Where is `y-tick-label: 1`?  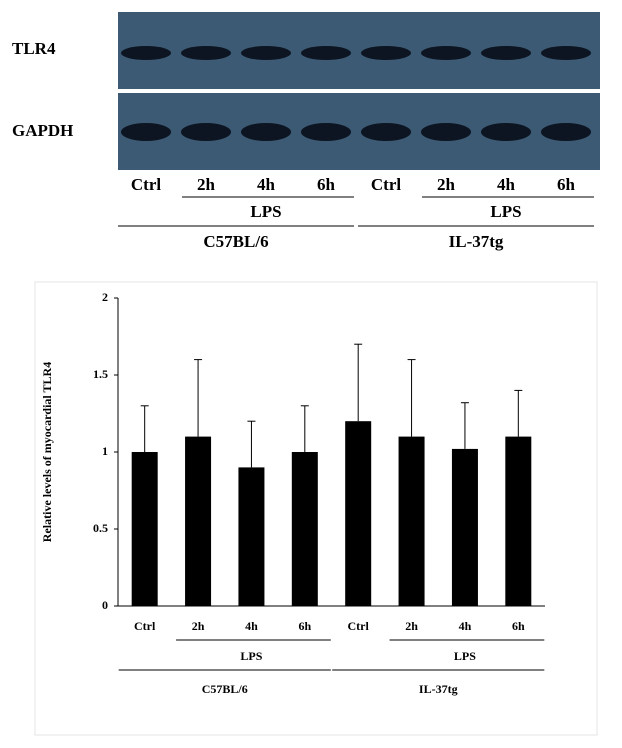
y-tick-label: 1 is located at coordinates (105, 451).